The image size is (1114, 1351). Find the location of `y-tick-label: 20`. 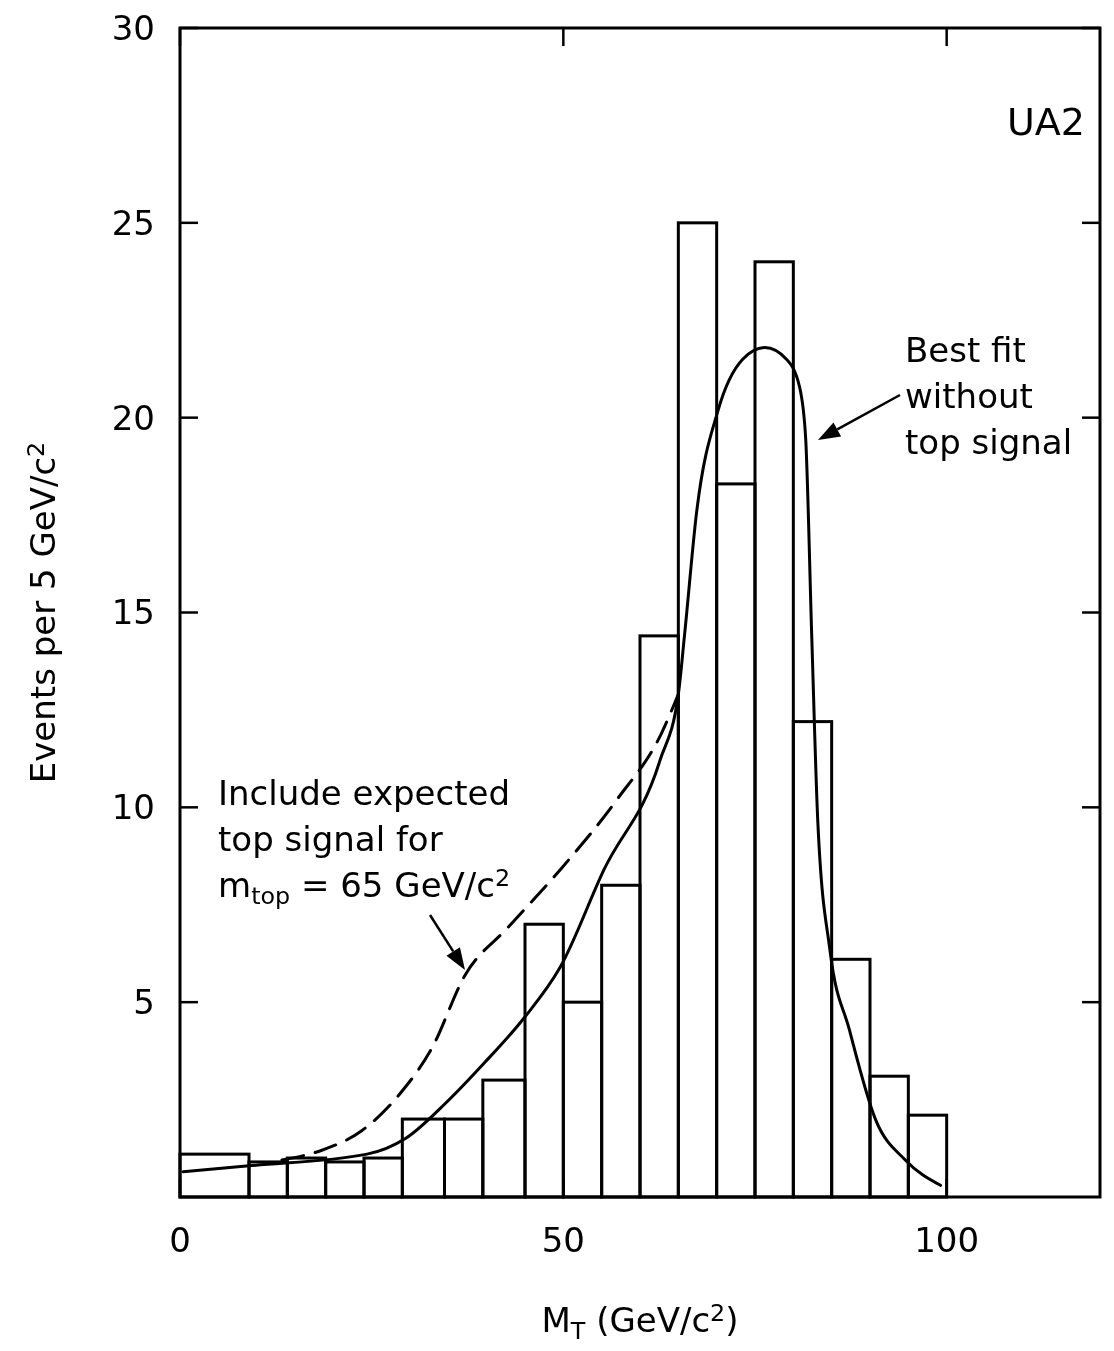

y-tick-label: 20 is located at coordinates (133, 417).